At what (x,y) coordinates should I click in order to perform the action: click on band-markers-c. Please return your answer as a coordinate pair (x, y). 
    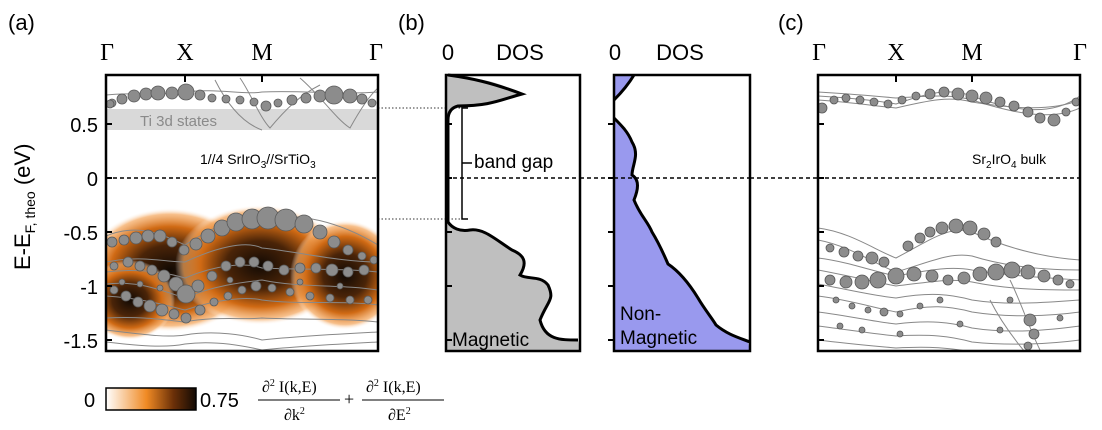
    Looking at the image, I should click on (949, 218).